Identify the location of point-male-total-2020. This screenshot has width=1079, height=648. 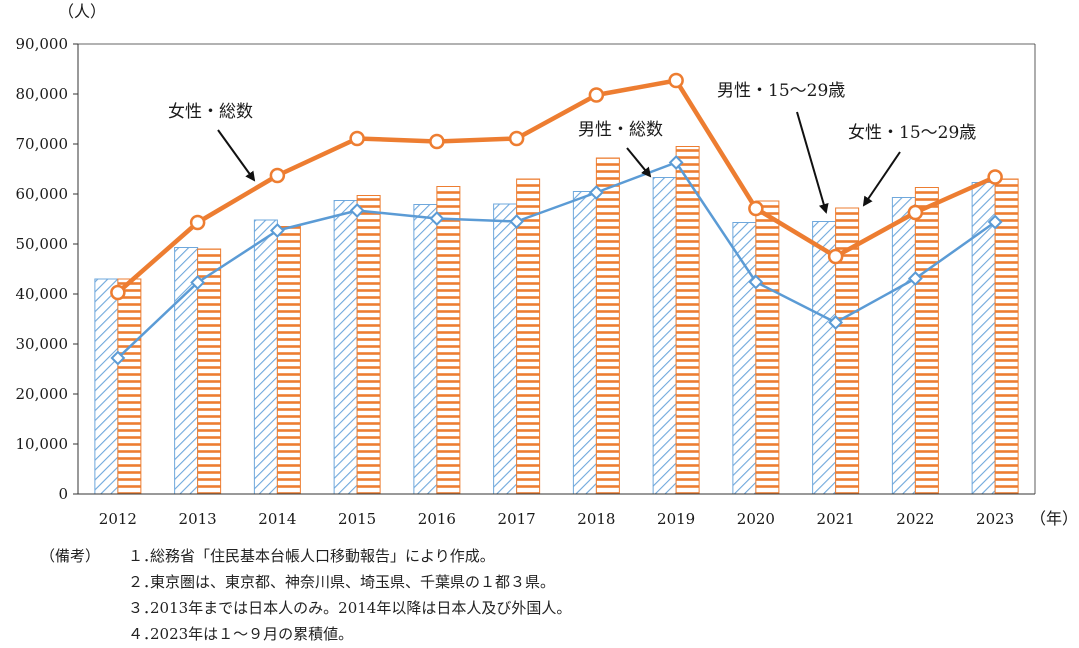
(756, 282).